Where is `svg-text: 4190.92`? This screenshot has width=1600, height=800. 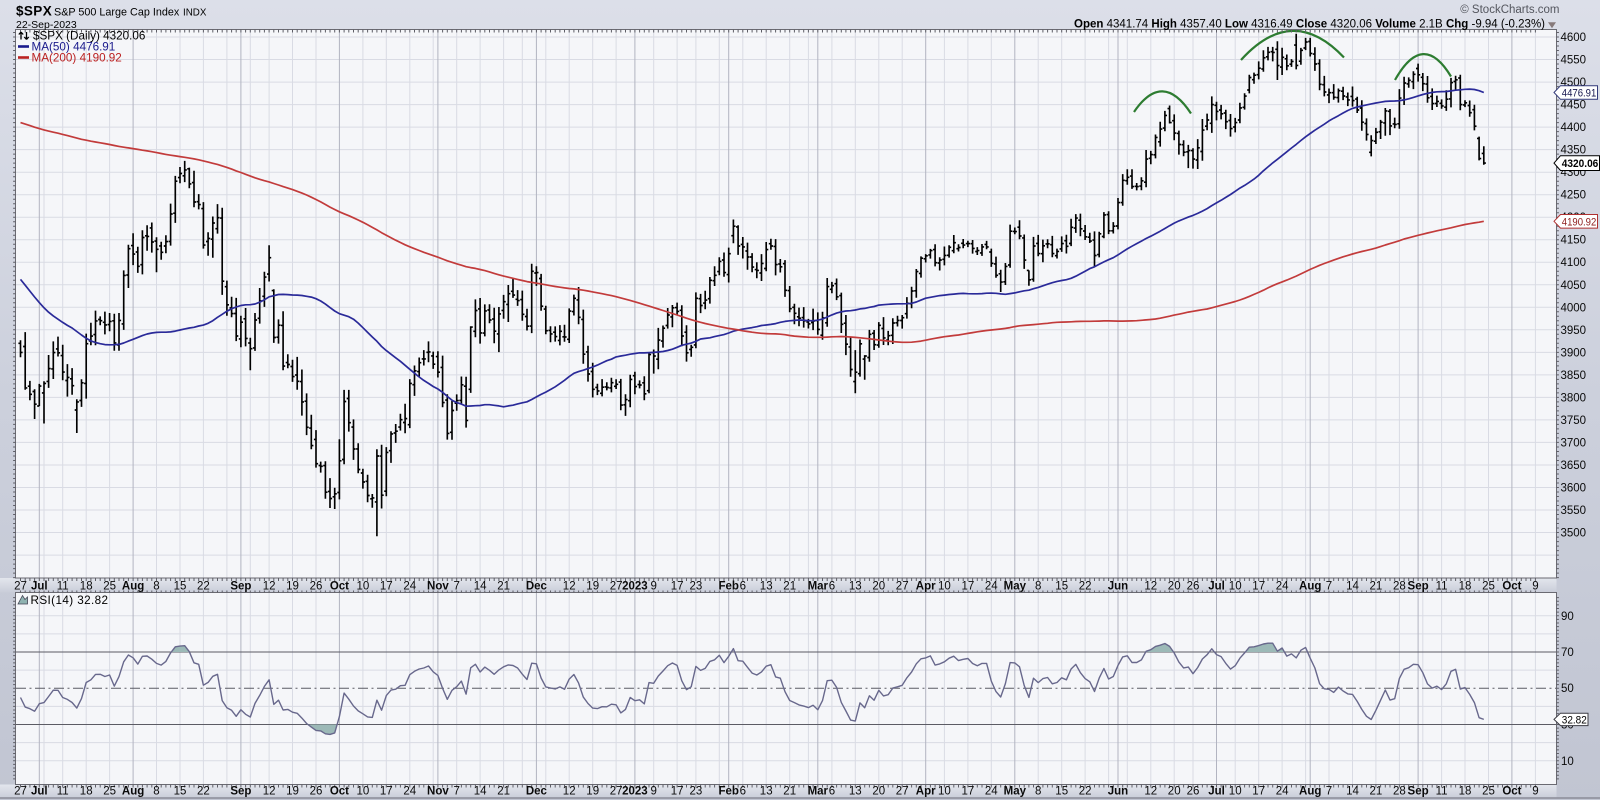 svg-text: 4190.92 is located at coordinates (1579, 222).